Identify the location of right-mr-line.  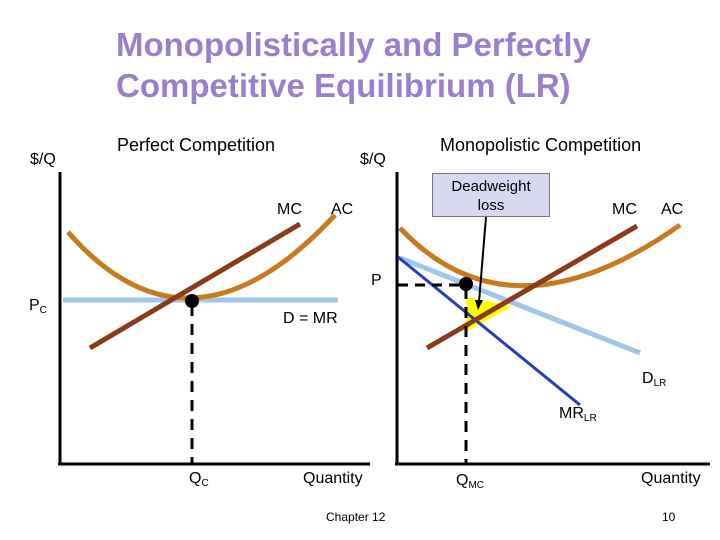
(489, 331).